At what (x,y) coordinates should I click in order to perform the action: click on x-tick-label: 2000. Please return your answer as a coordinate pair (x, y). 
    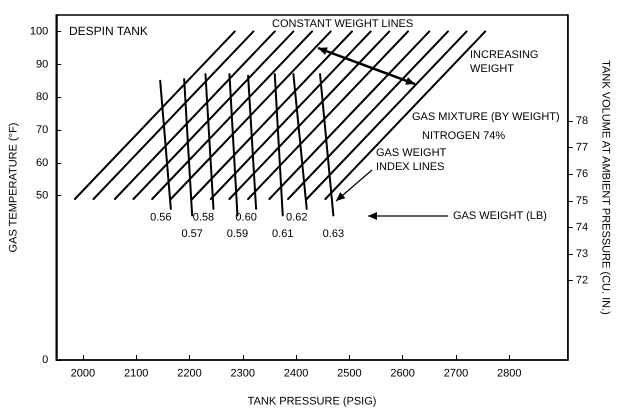
    Looking at the image, I should click on (83, 374).